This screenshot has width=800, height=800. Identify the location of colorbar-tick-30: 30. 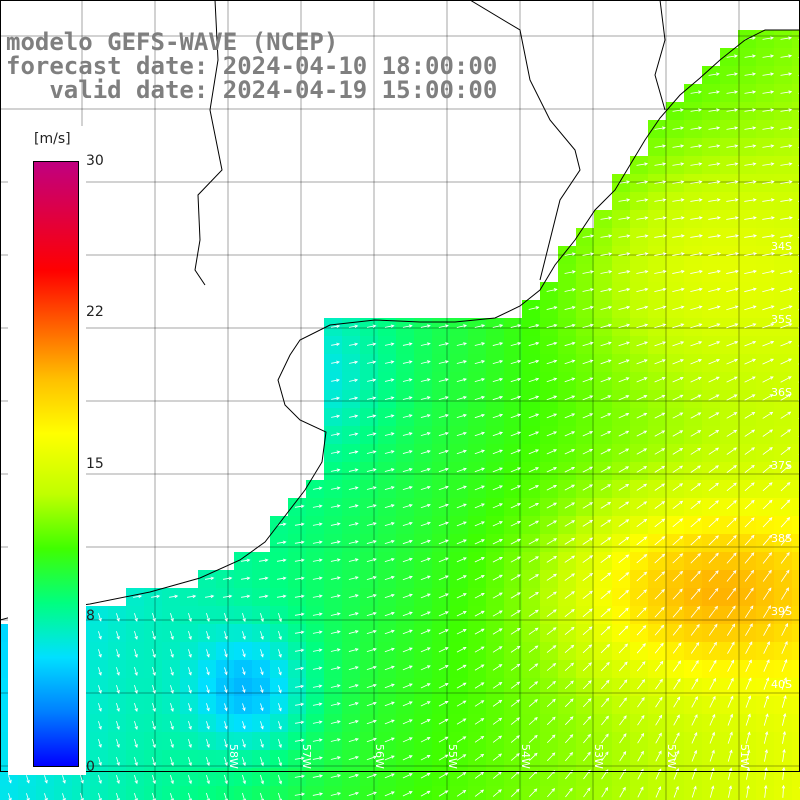
(95, 161).